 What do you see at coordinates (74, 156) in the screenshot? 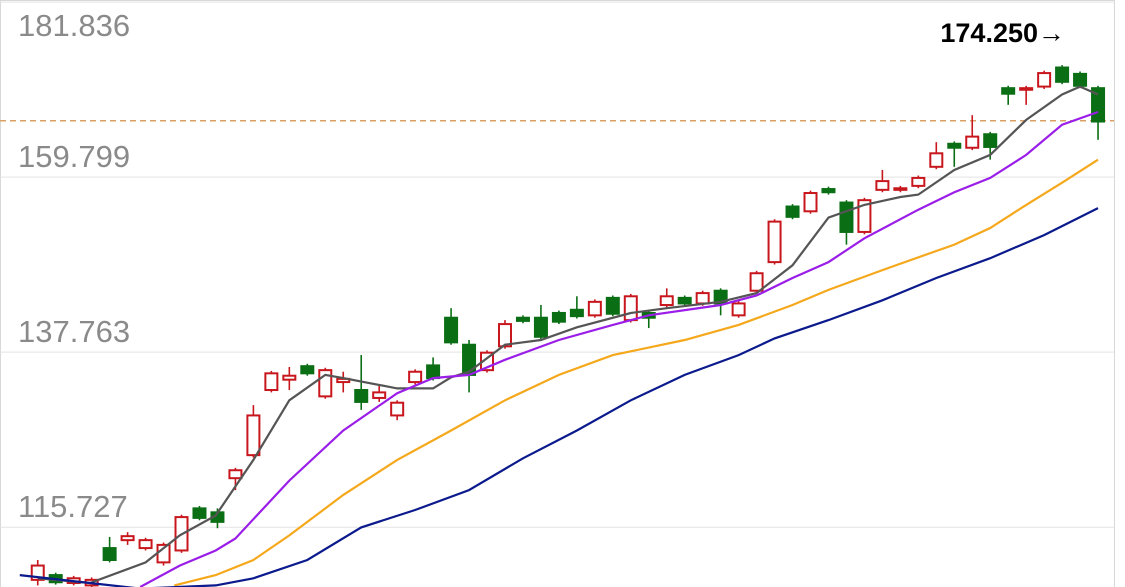
I see `y-tick-label: 159.799` at bounding box center [74, 156].